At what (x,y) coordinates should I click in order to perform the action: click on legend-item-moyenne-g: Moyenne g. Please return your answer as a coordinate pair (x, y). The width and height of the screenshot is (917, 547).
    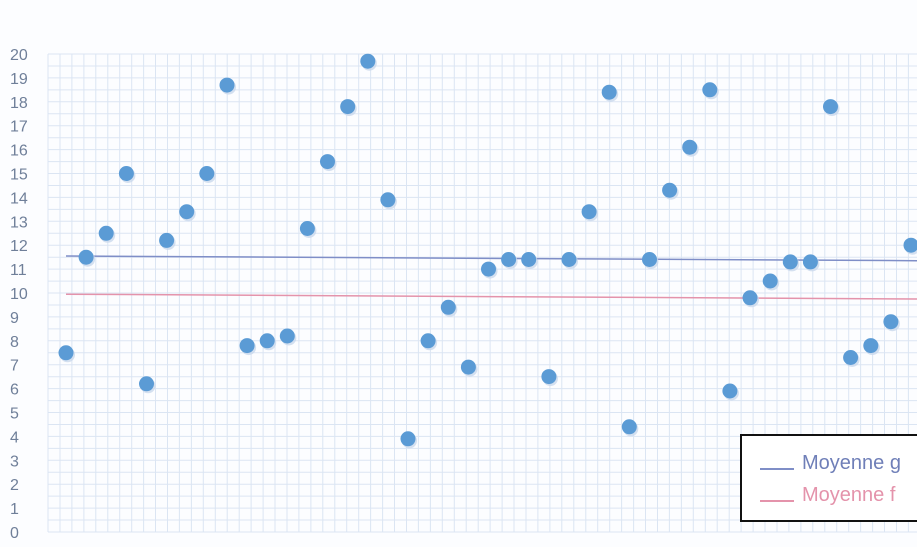
    Looking at the image, I should click on (830, 463).